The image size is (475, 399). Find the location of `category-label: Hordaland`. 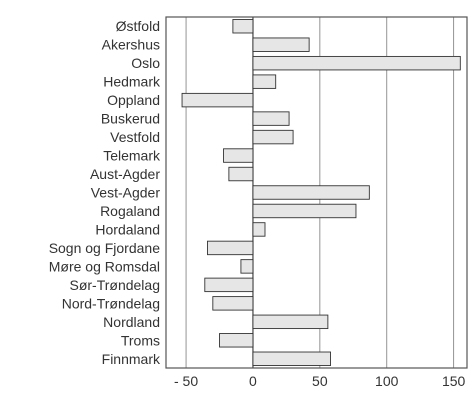

category-label: Hordaland is located at coordinates (127, 229).